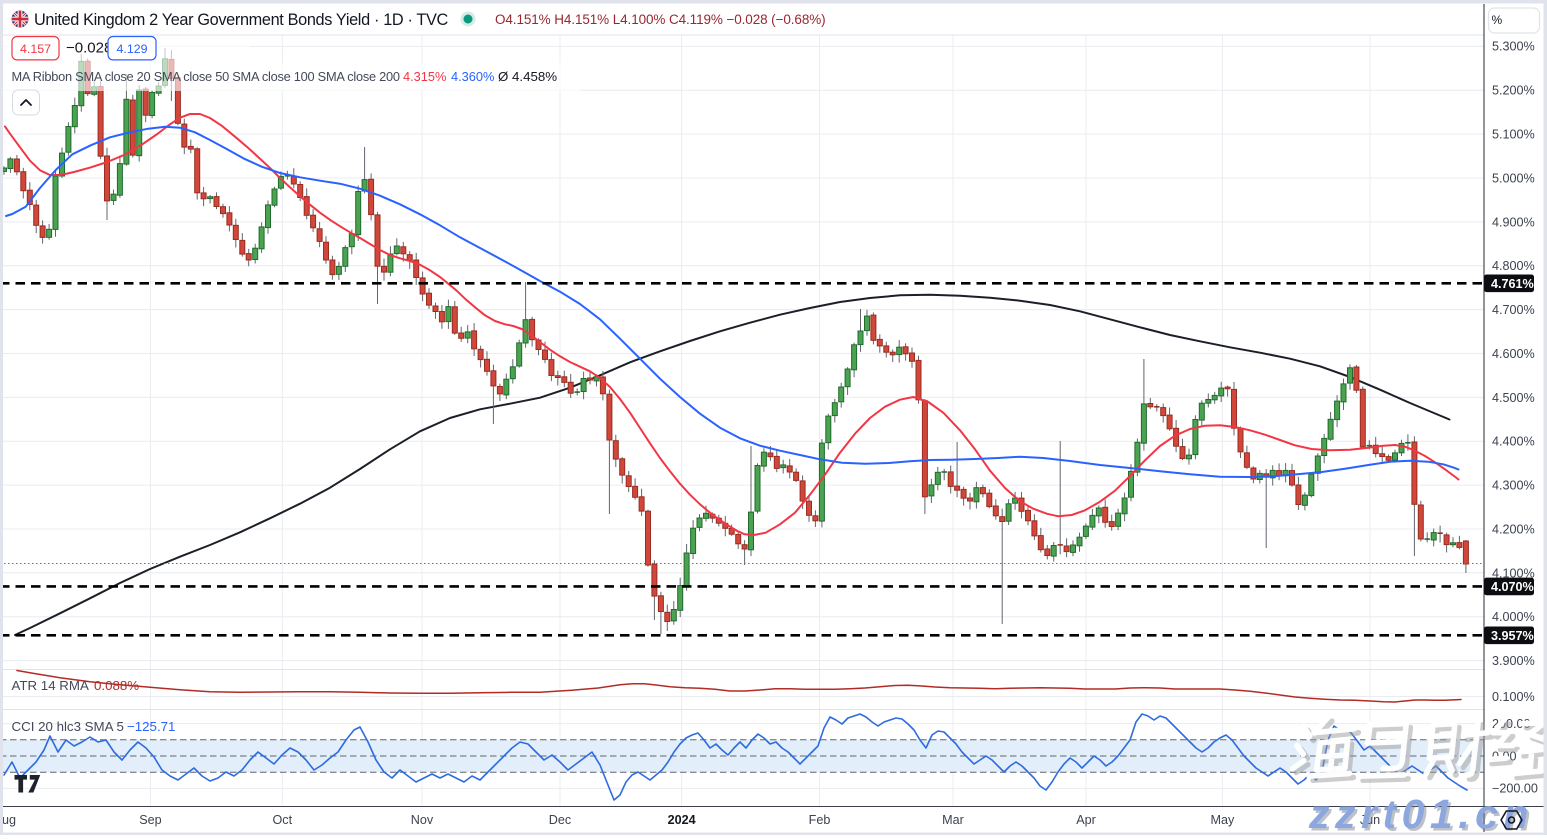 Image resolution: width=1547 pixels, height=840 pixels. I want to click on svg-text: 4.700%, so click(1513, 310).